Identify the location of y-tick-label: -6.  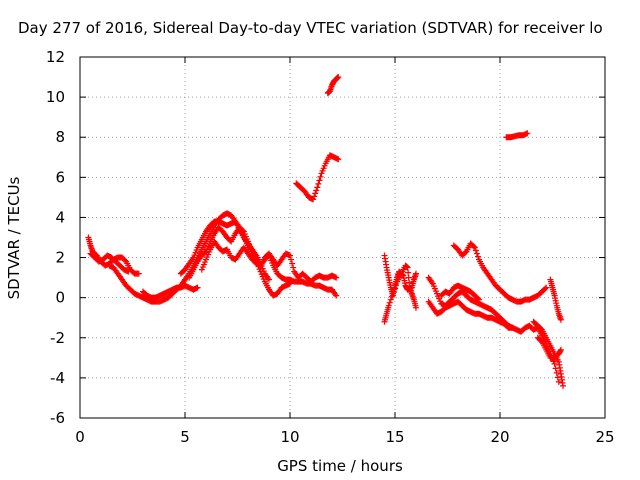
(57, 418).